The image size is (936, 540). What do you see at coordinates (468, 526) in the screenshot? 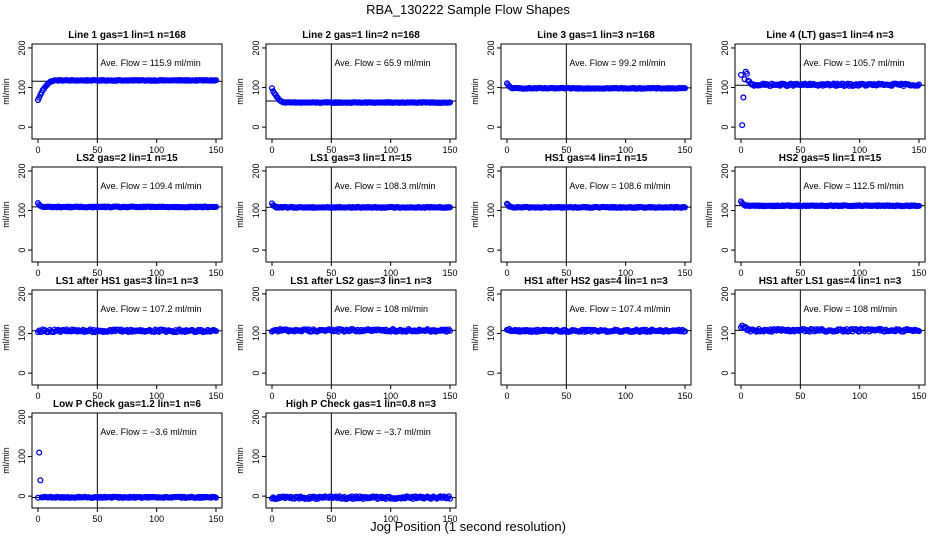
I see `figure-xlabel: Jog Position (1 second resolution)` at bounding box center [468, 526].